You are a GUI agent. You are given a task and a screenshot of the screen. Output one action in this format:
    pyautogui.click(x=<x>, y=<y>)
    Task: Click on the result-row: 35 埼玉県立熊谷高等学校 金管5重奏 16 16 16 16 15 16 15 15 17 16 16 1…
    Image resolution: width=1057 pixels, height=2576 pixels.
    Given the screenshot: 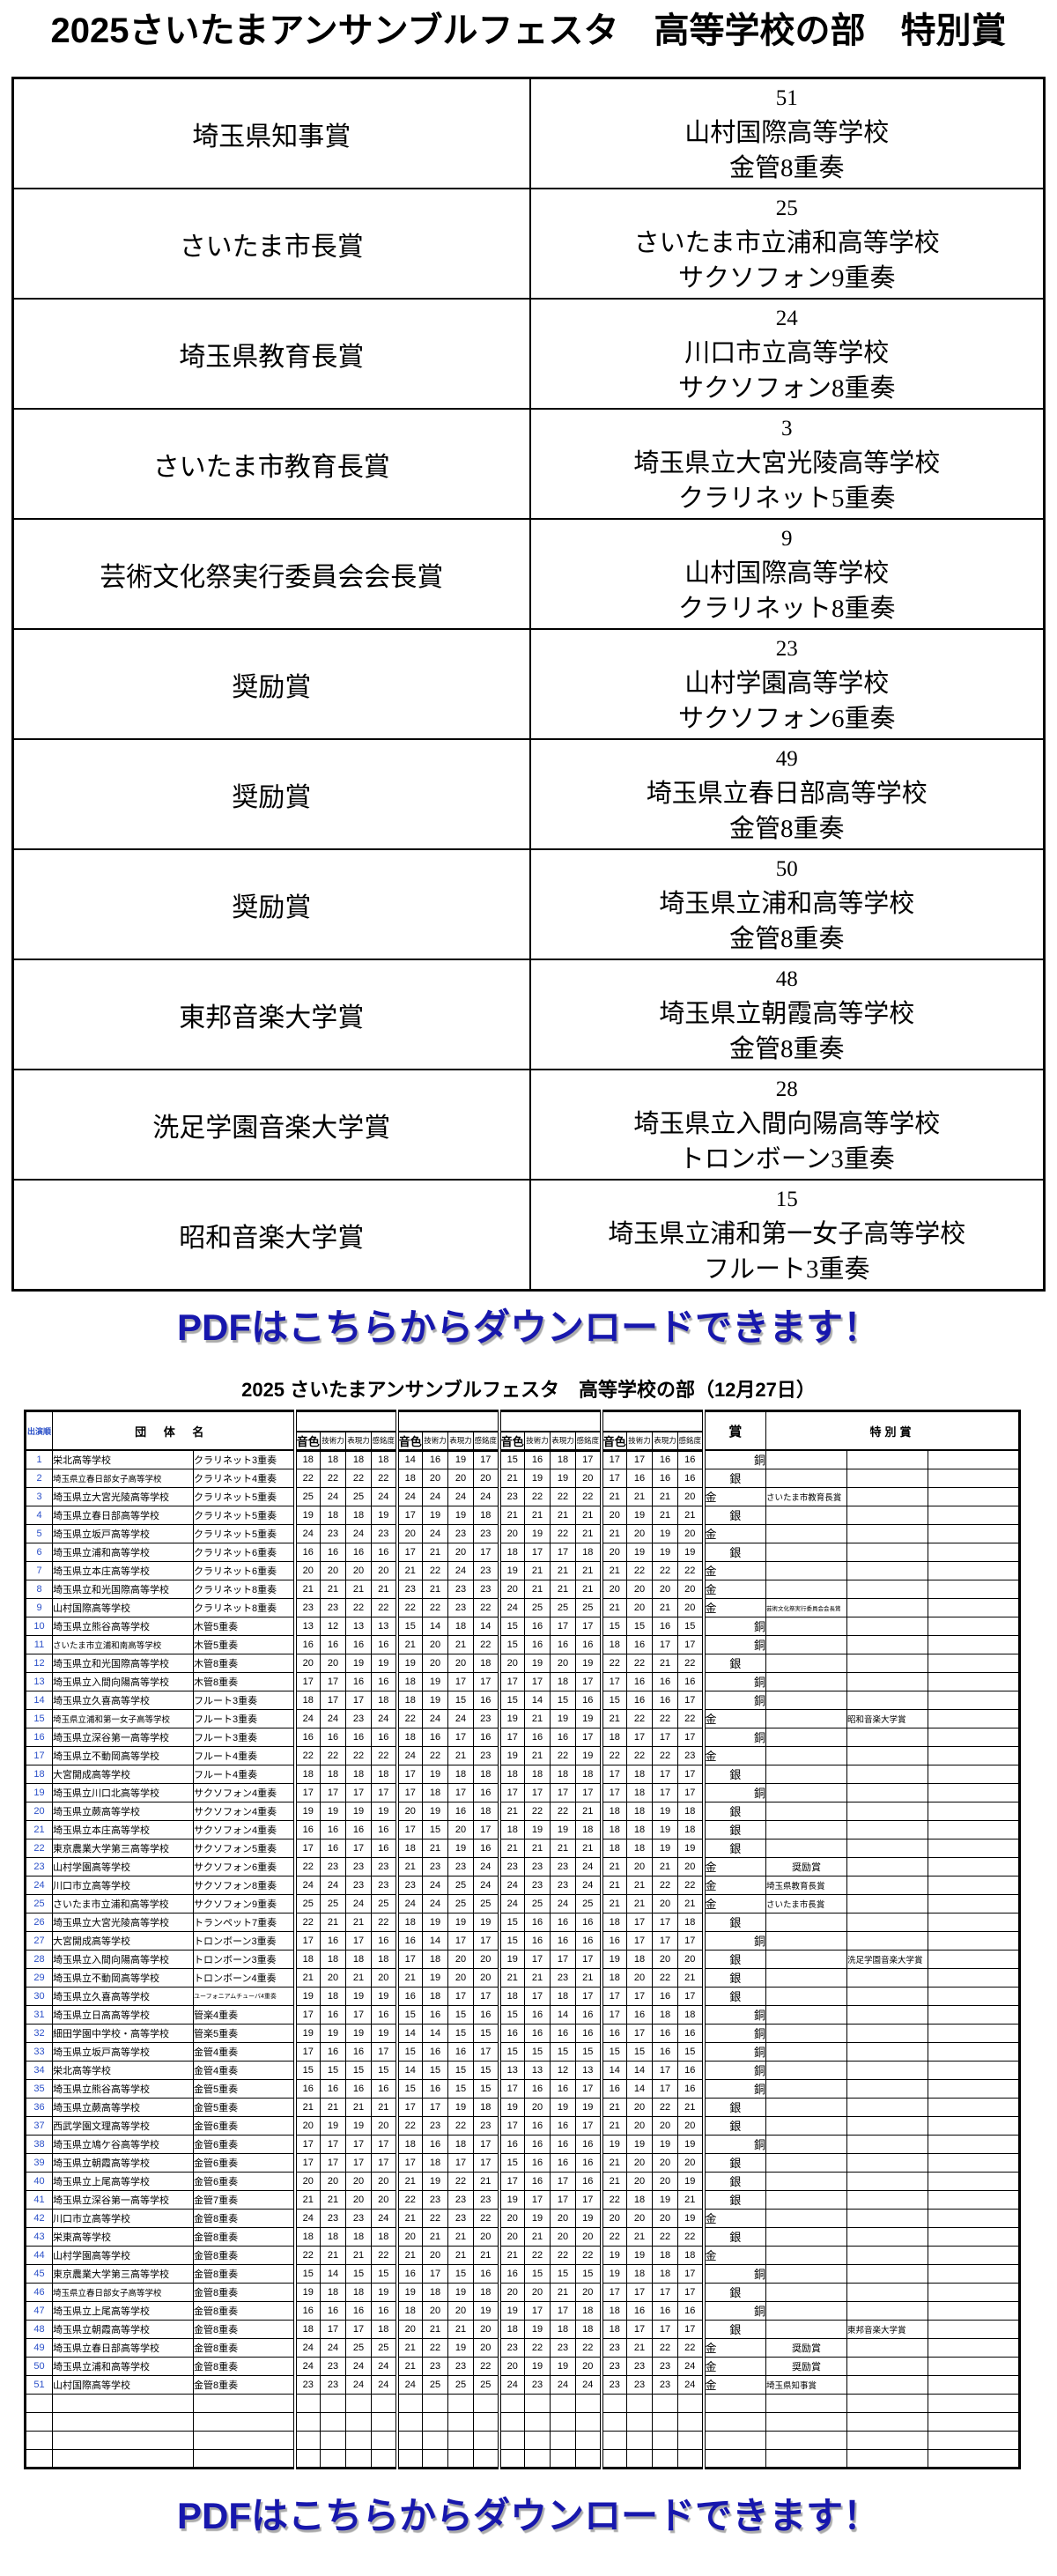 What is the action you would take?
    pyautogui.click(x=522, y=2089)
    